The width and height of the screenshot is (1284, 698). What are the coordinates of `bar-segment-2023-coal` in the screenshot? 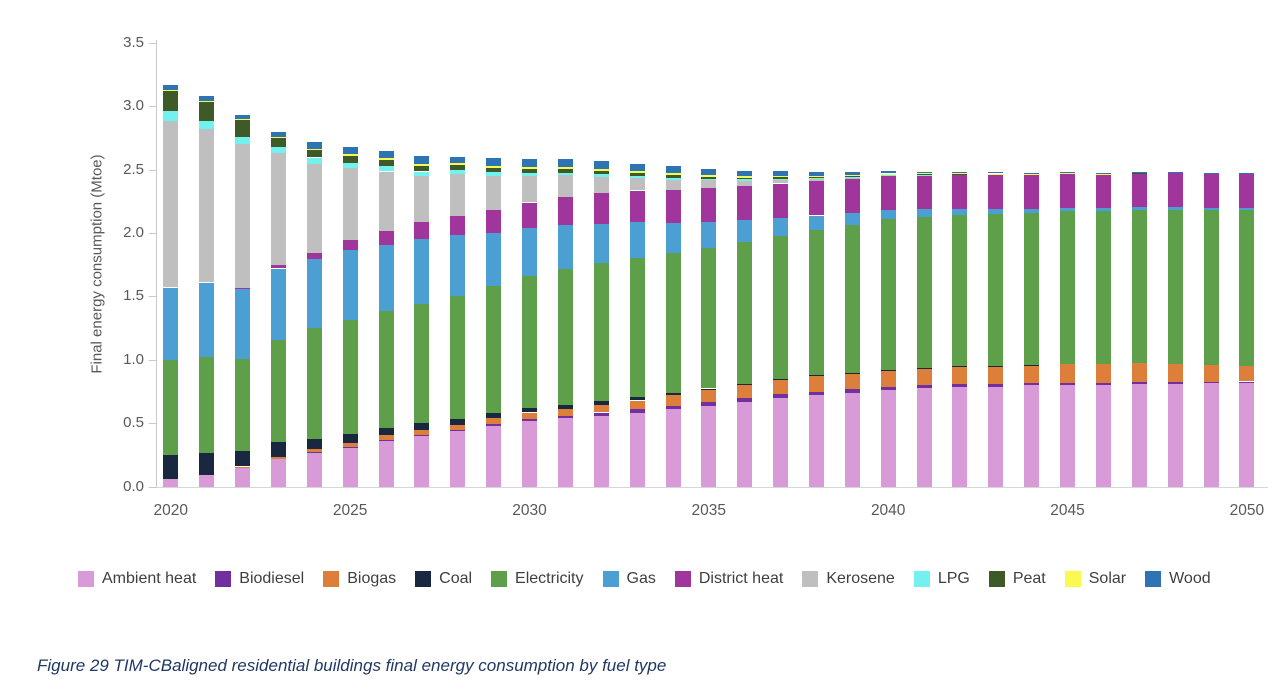 It's located at (278, 449).